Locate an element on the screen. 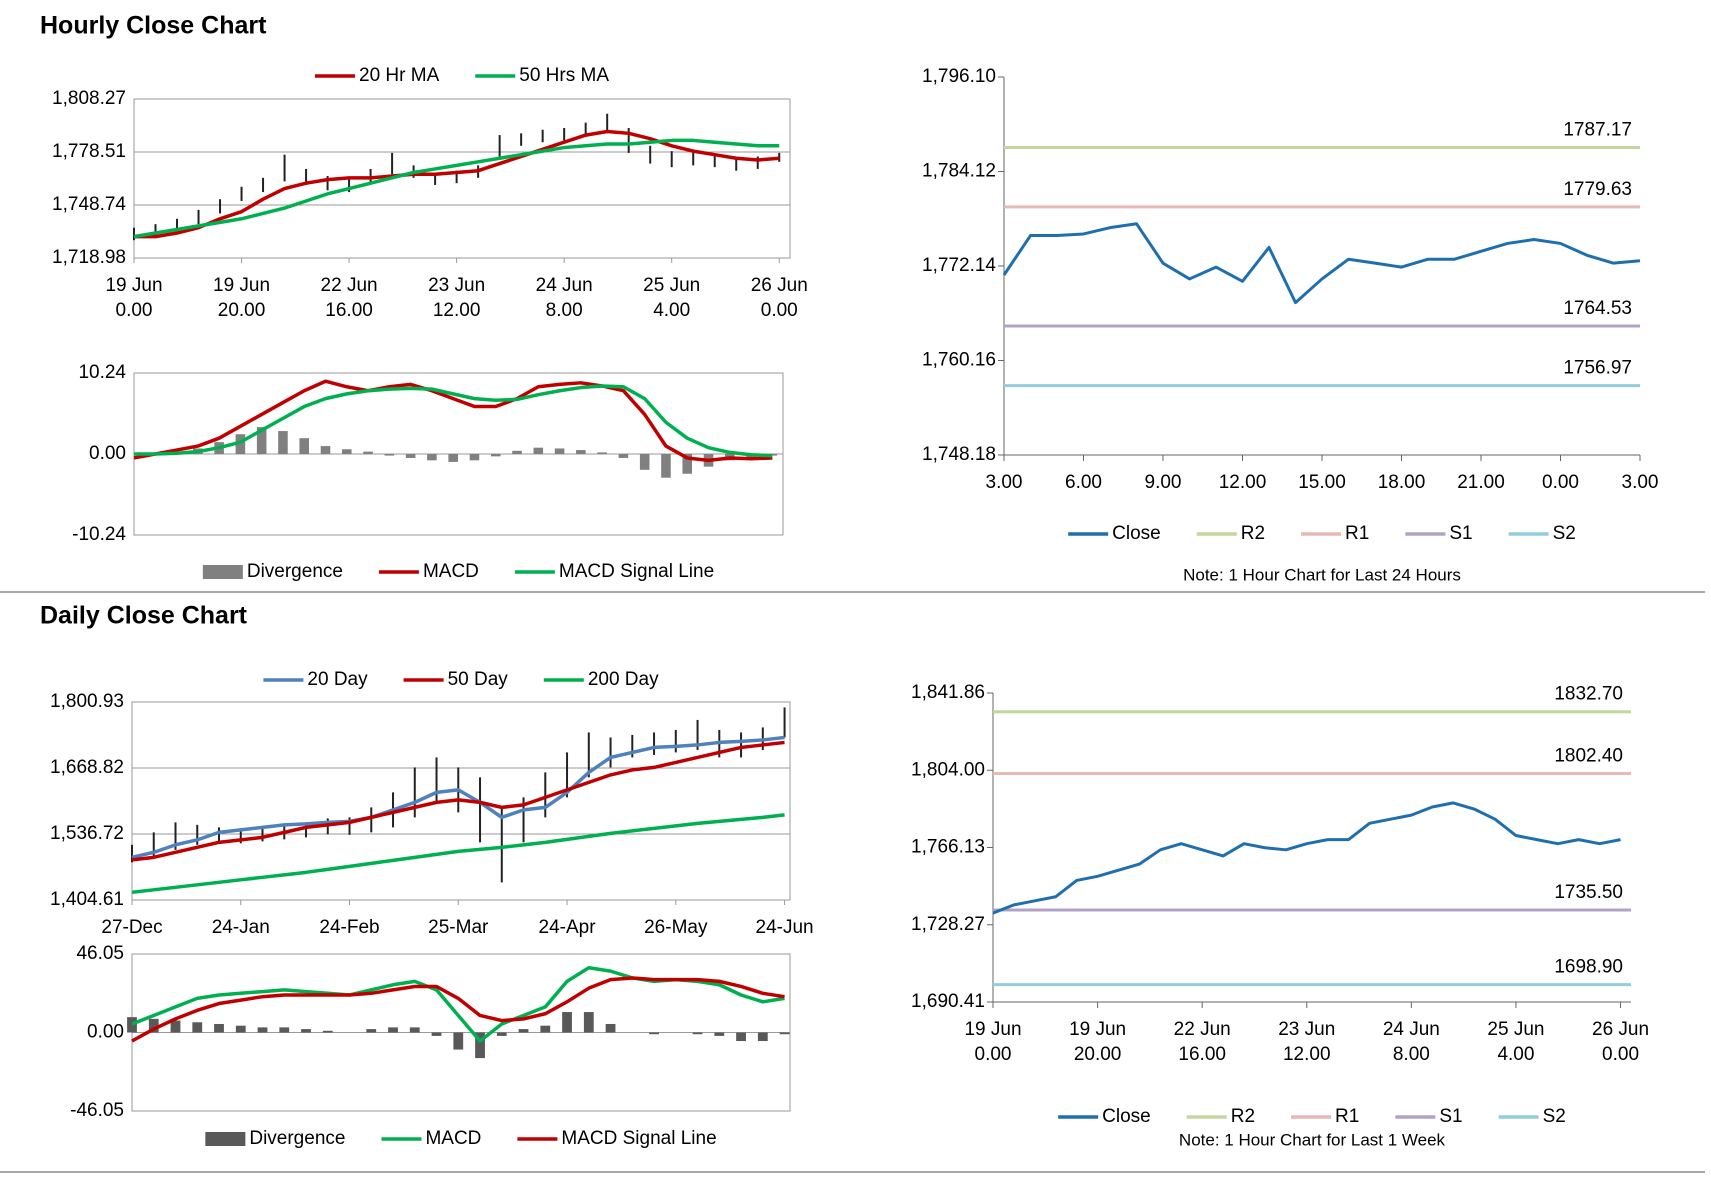 This screenshot has width=1711, height=1178. x-tick-label: 23 Jun is located at coordinates (1306, 1029).